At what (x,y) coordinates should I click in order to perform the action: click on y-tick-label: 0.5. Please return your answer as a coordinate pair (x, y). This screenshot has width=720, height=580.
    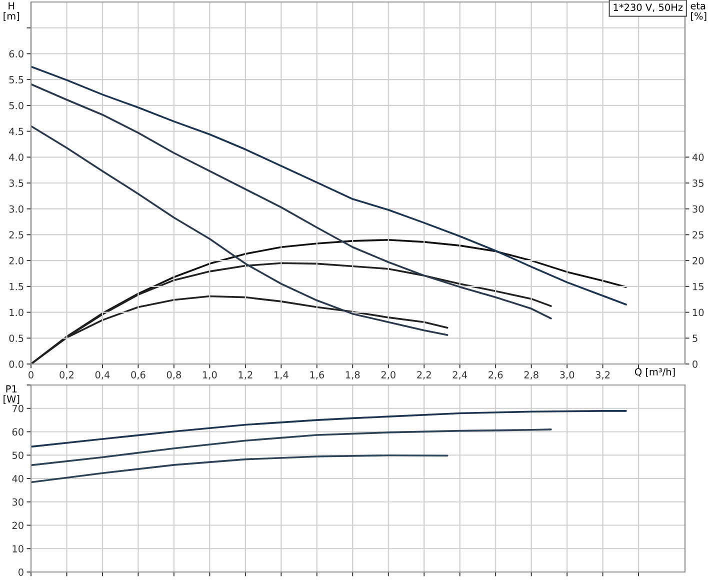
    Looking at the image, I should click on (16, 338).